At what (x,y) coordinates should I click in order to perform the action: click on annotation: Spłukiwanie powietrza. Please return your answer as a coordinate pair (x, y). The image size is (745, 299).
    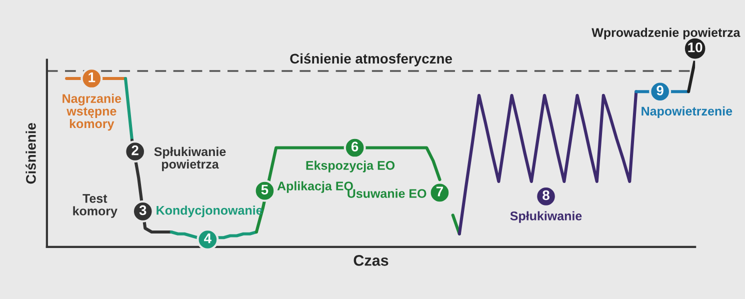
    Looking at the image, I should click on (190, 159).